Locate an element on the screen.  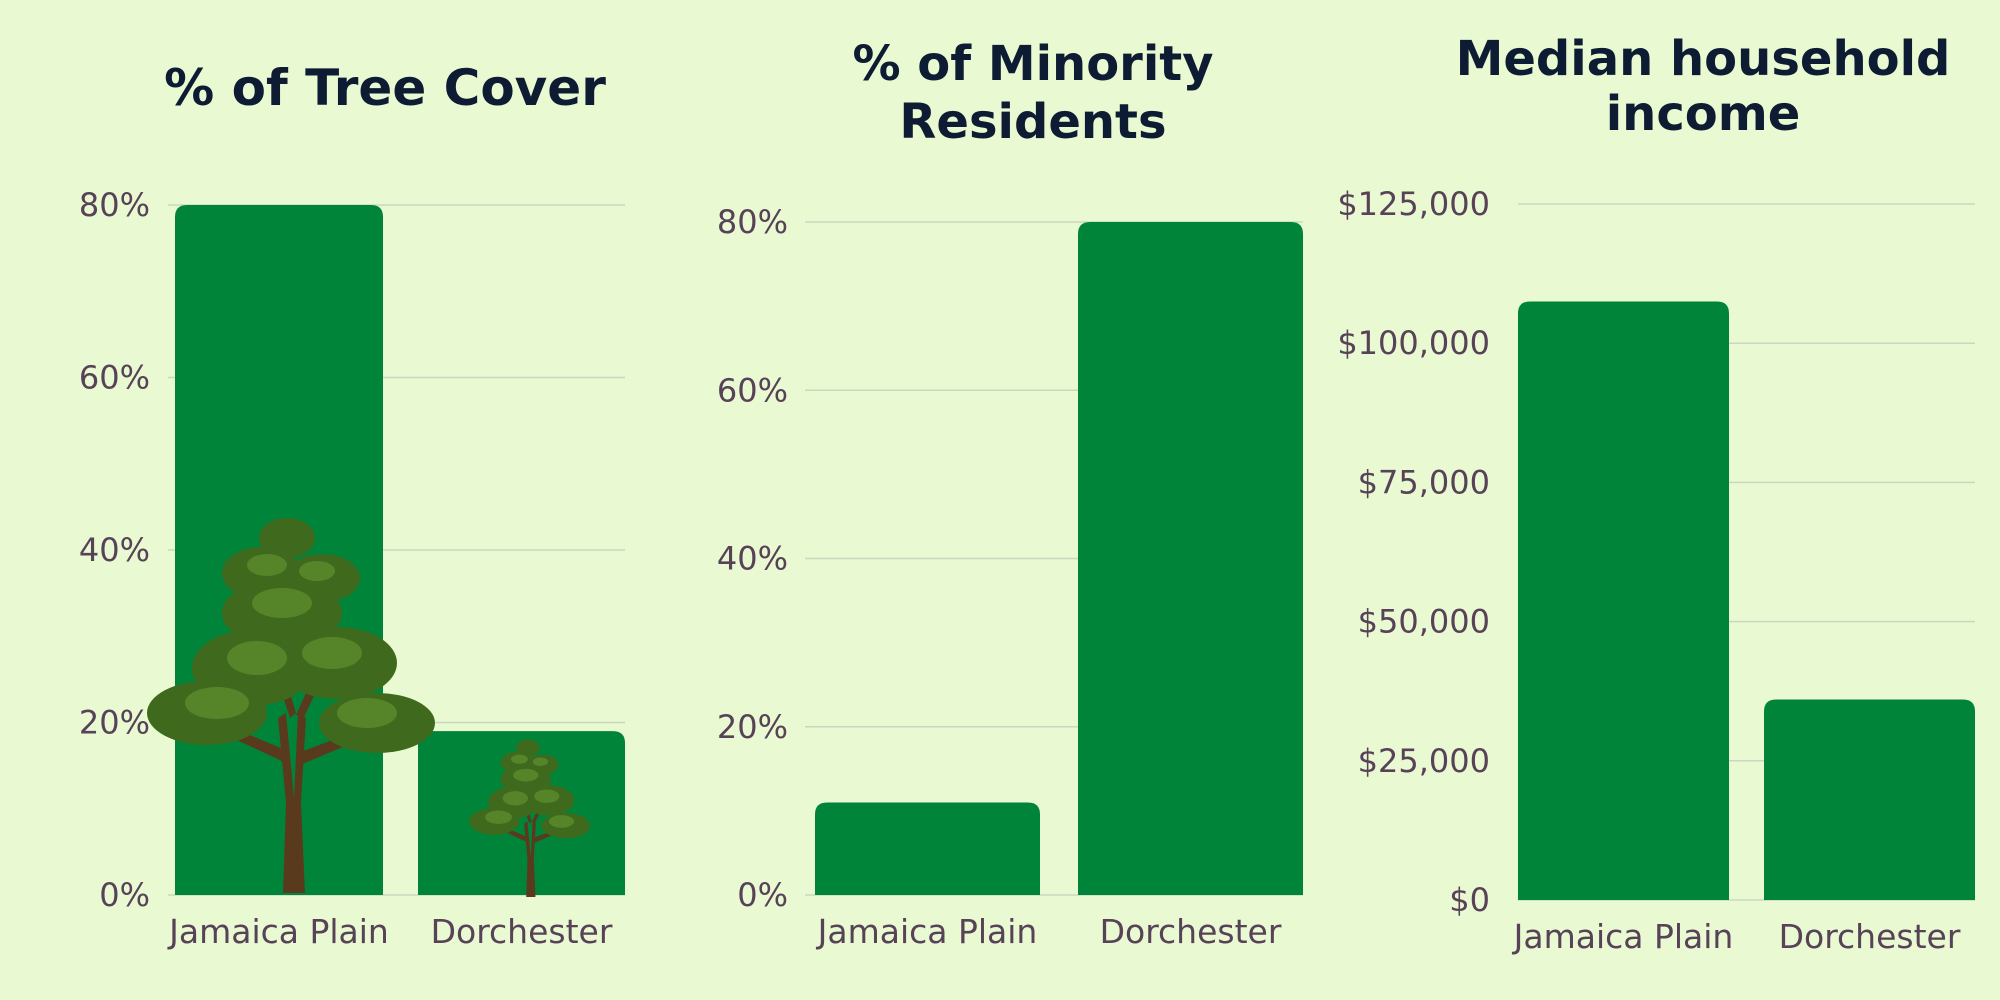
chart-title: % of Tree Cover is located at coordinates (385, 88).